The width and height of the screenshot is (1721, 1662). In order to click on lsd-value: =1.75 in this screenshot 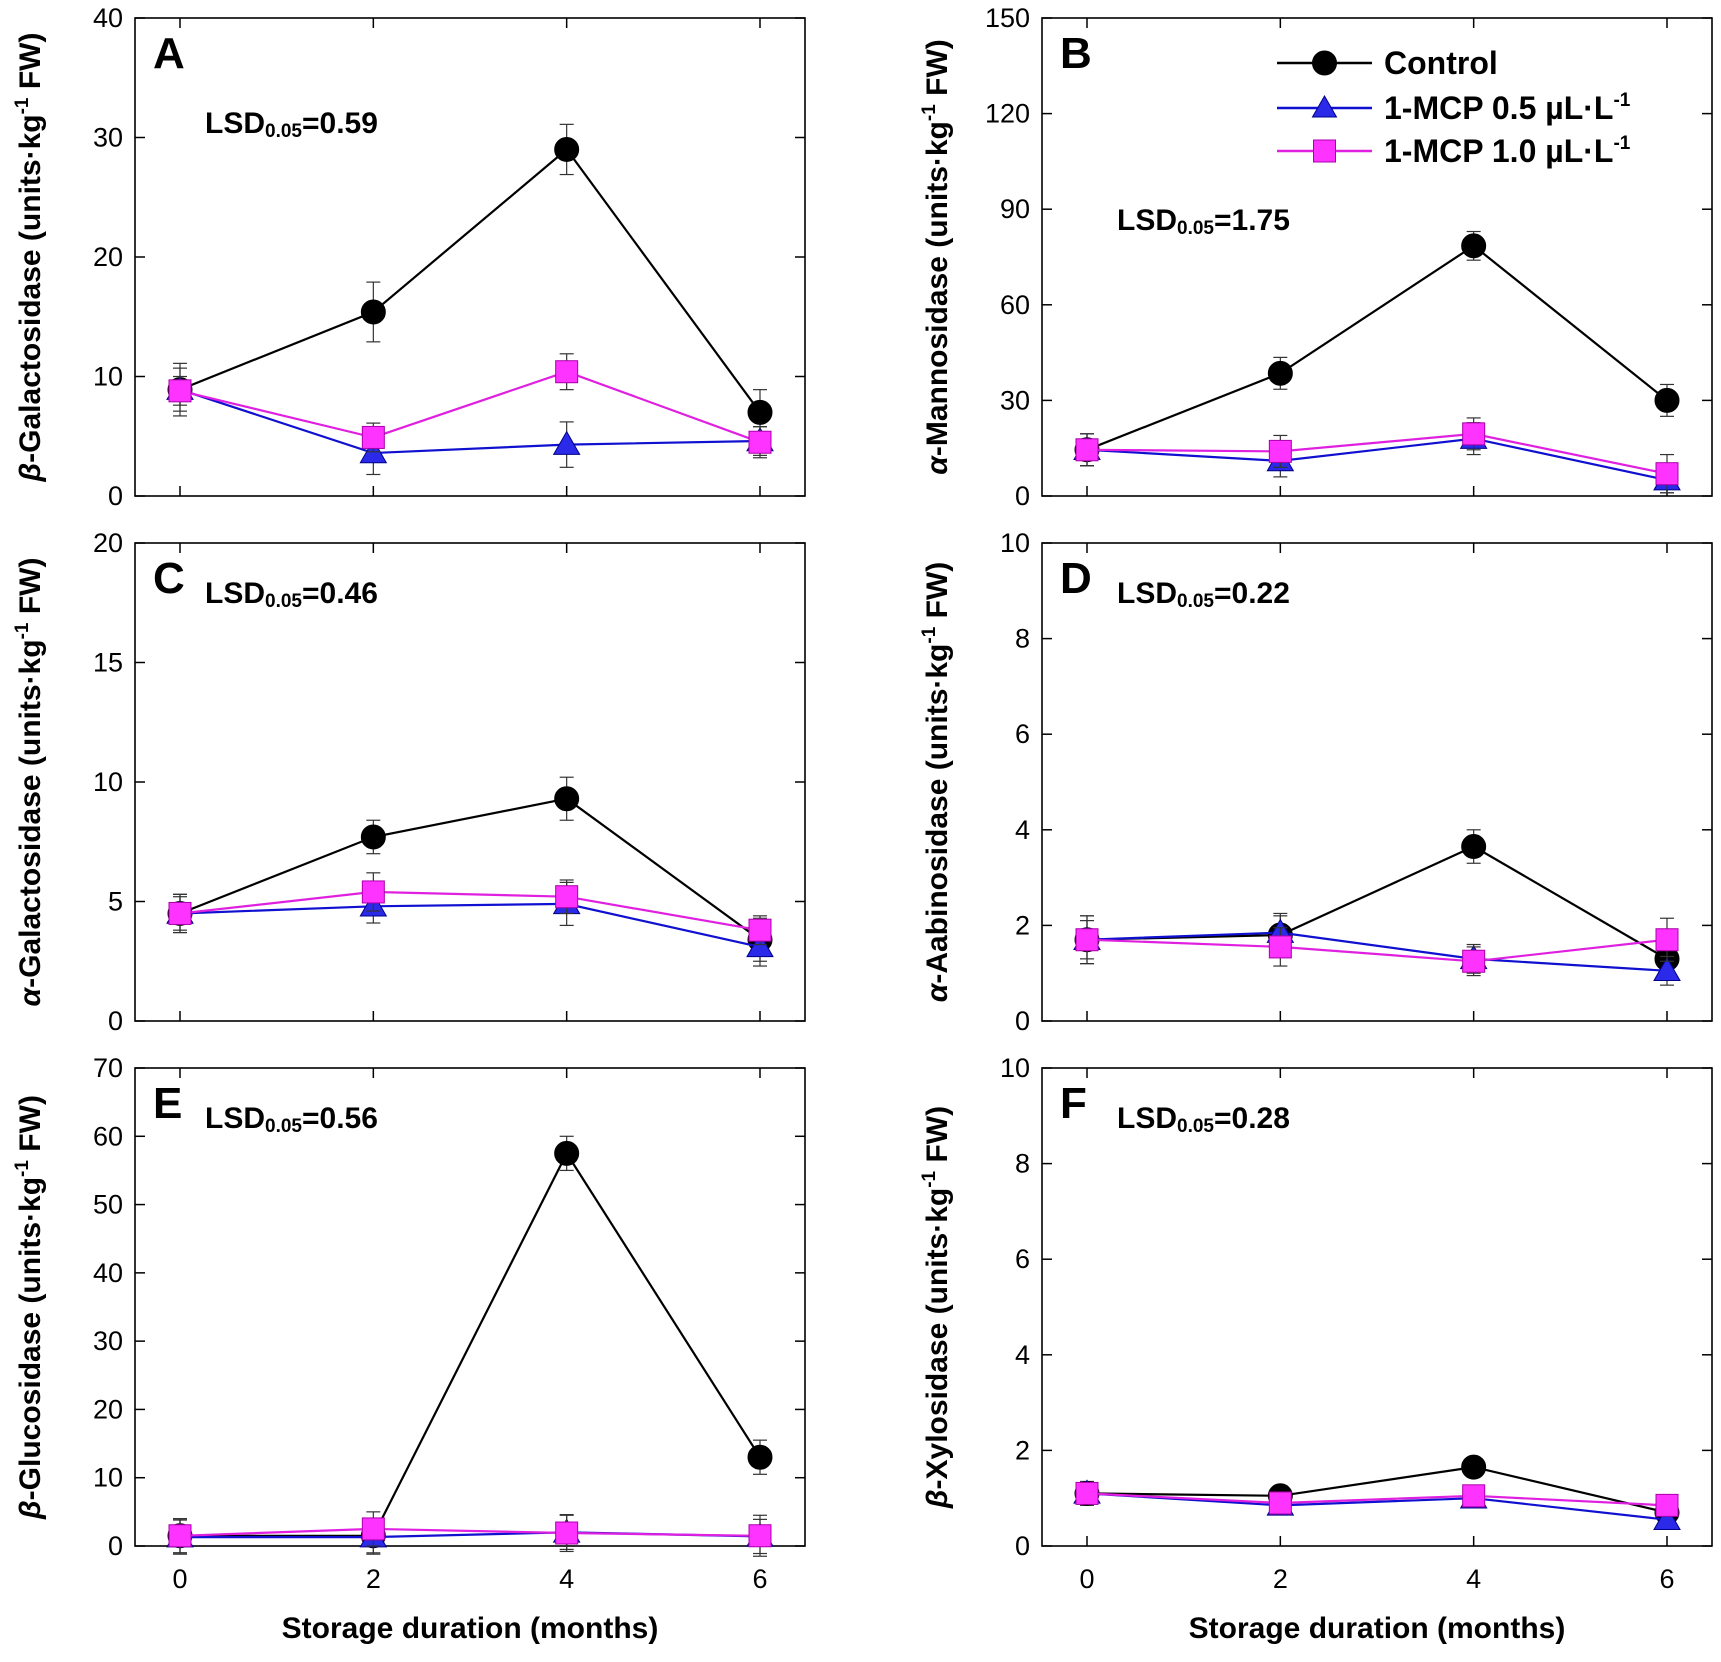, I will do `click(1252, 220)`.